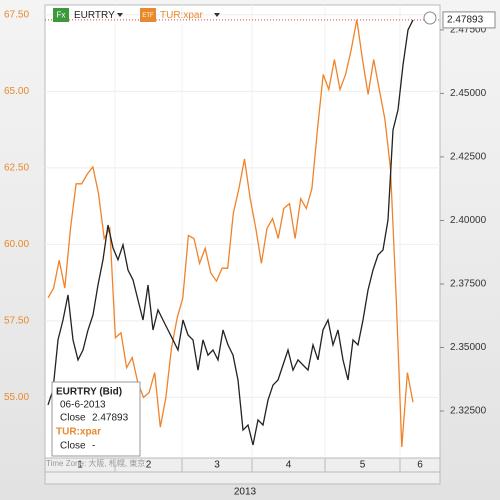 This screenshot has width=500, height=500. I want to click on y2-tick-label: 2.42500, so click(468, 157).